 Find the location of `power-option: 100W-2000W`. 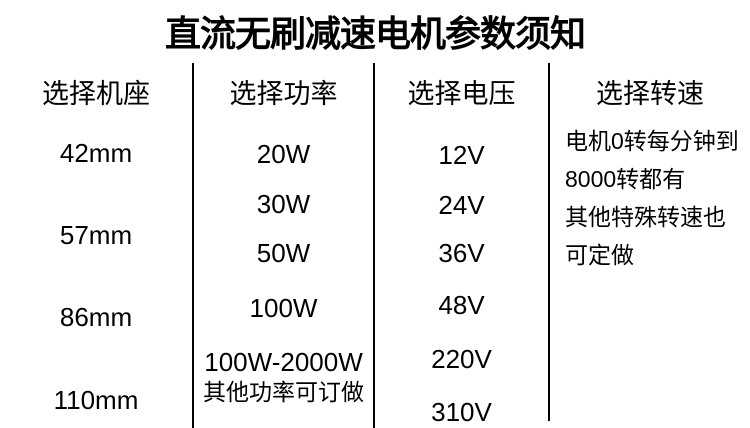

power-option: 100W-2000W is located at coordinates (283, 362).